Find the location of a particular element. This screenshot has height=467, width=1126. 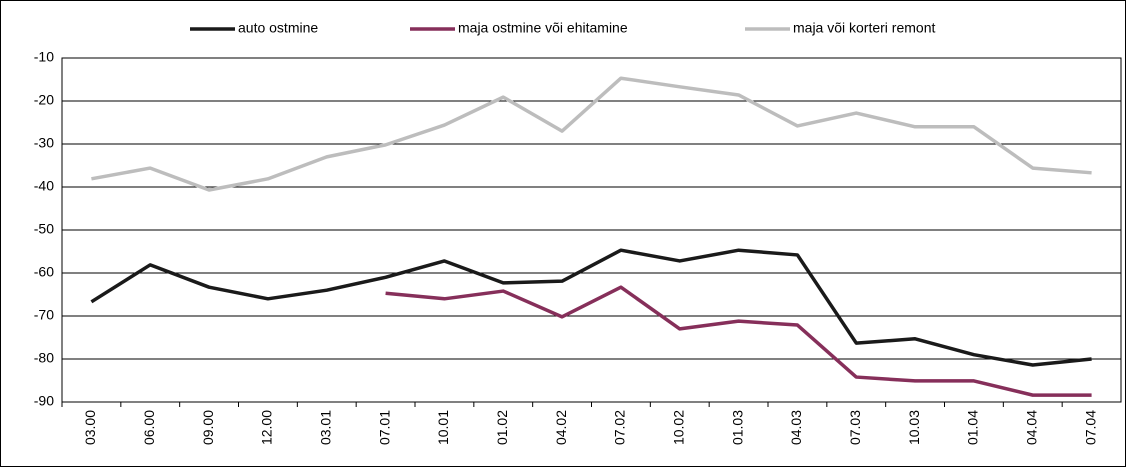

y-tick-label: -20 is located at coordinates (44, 100).